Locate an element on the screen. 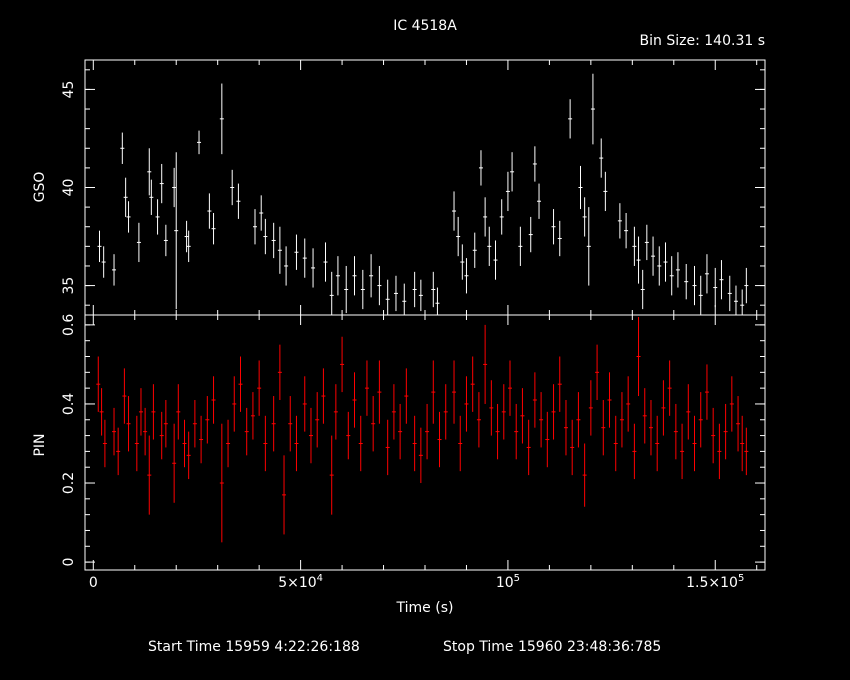 This screenshot has height=680, width=850. x-tick-label: 1.5×10⁵ is located at coordinates (715, 582).